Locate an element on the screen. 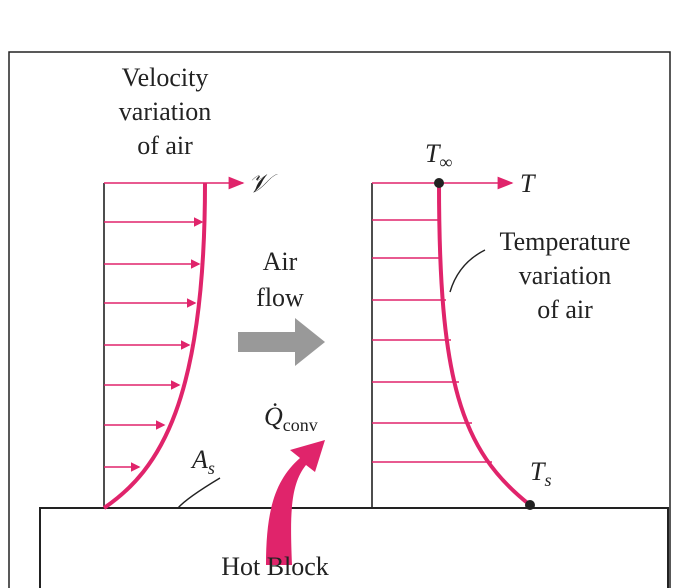 This screenshot has height=588, width=679. velocity-label: Velocity is located at coordinates (165, 77).